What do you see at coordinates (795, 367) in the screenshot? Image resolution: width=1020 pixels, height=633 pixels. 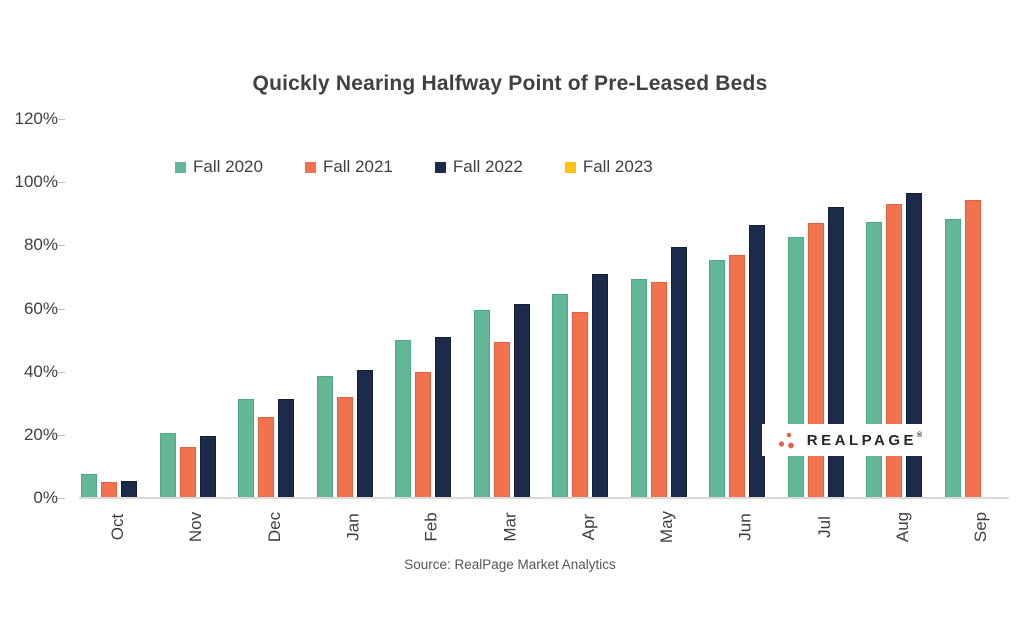 I see `bar-fall-2020-jul` at bounding box center [795, 367].